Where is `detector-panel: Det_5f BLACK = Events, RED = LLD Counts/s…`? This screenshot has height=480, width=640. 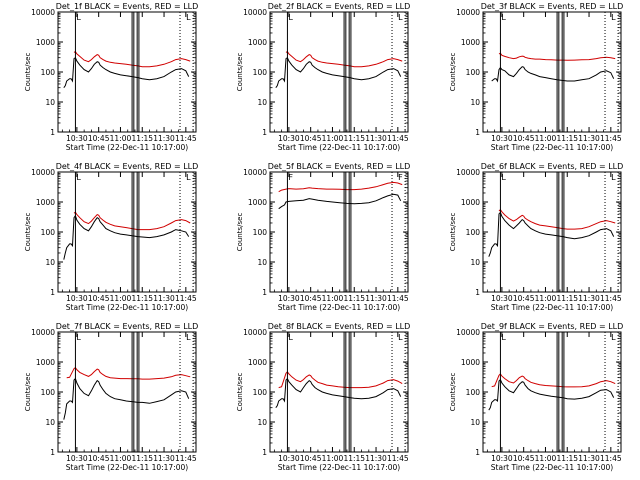
detector-panel: Det_5f BLACK = Events, RED = LLD Counts/s… is located at coordinates (323, 237).